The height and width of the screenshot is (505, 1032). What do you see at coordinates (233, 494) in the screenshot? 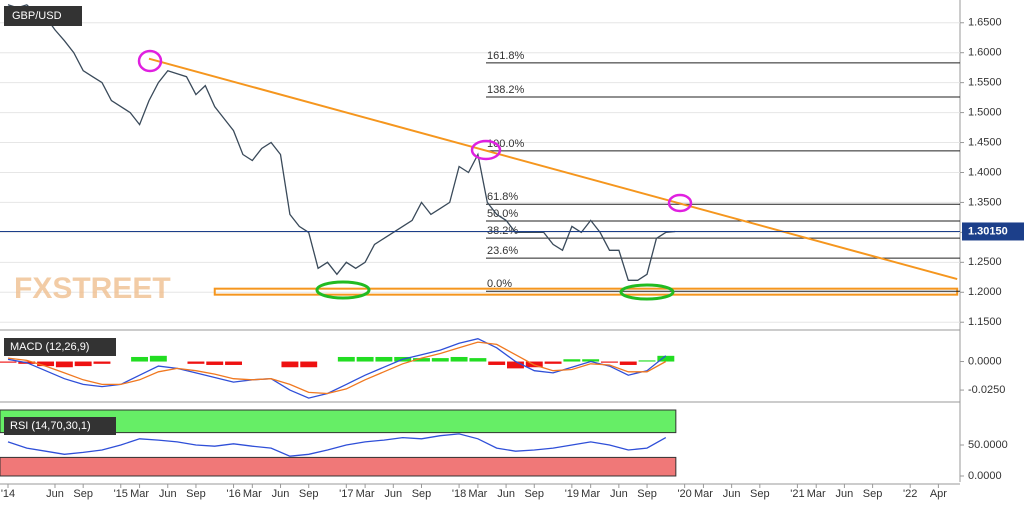
I see `x-tick-label: '16` at bounding box center [233, 494].